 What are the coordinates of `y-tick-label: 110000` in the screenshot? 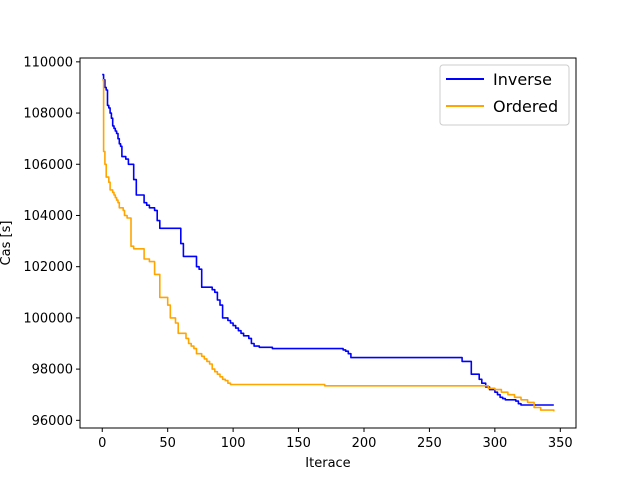 It's located at (48, 62).